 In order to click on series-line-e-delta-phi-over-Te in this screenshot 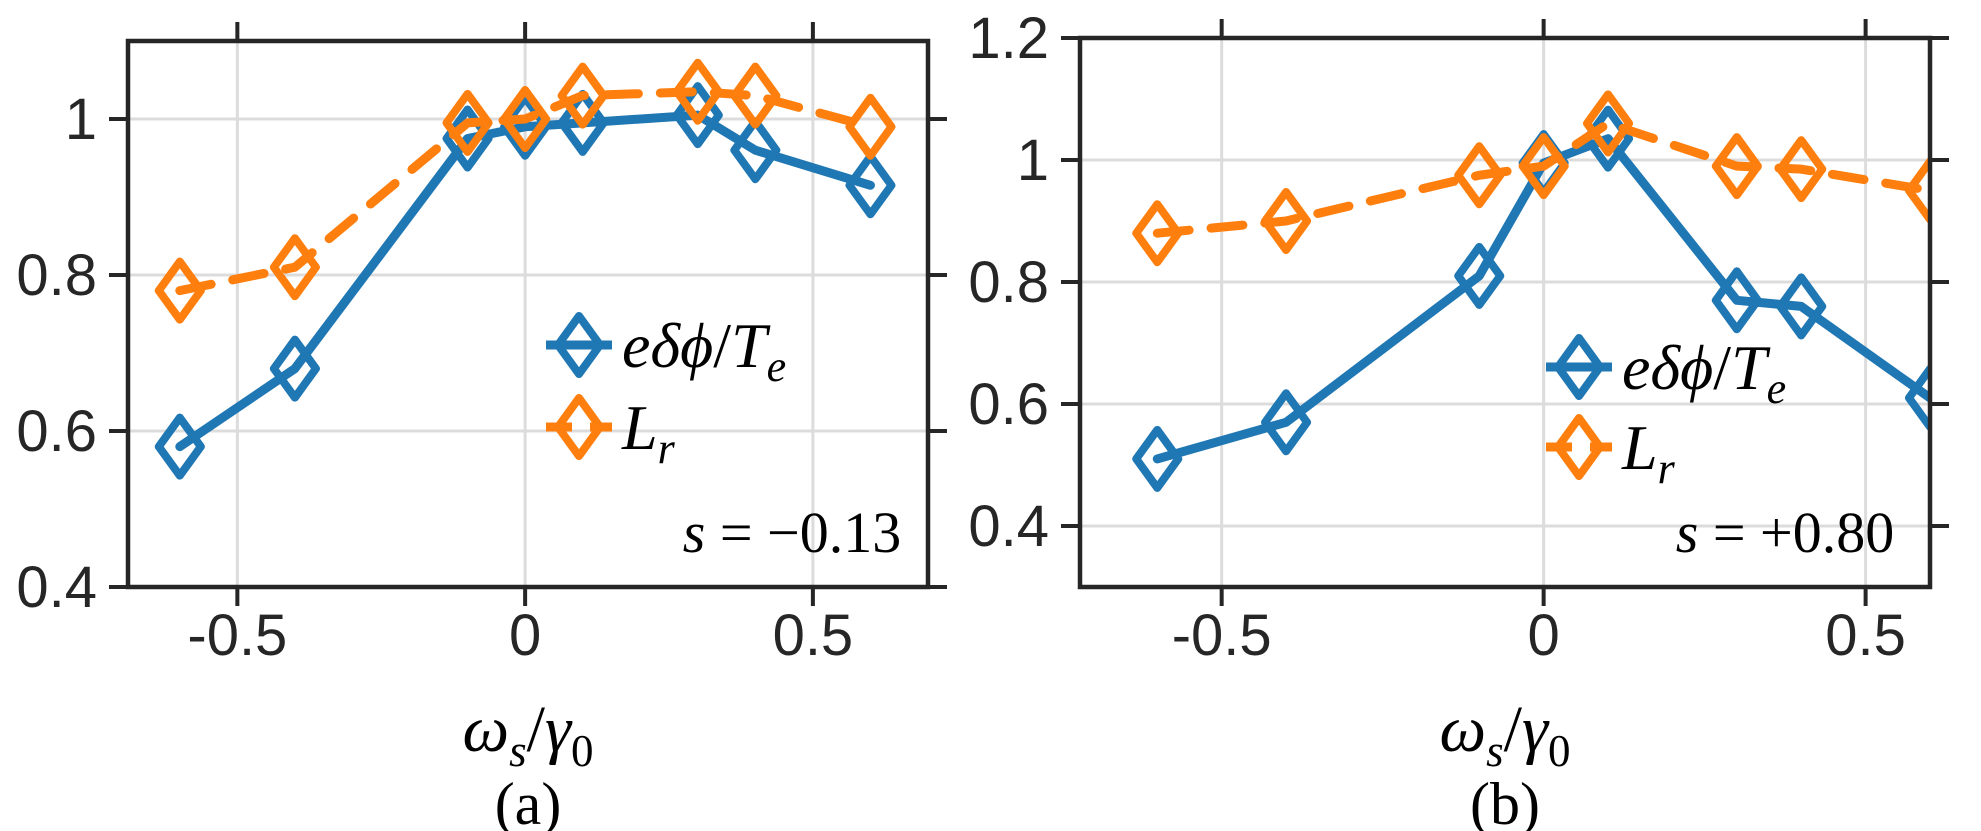, I will do `click(525, 281)`.